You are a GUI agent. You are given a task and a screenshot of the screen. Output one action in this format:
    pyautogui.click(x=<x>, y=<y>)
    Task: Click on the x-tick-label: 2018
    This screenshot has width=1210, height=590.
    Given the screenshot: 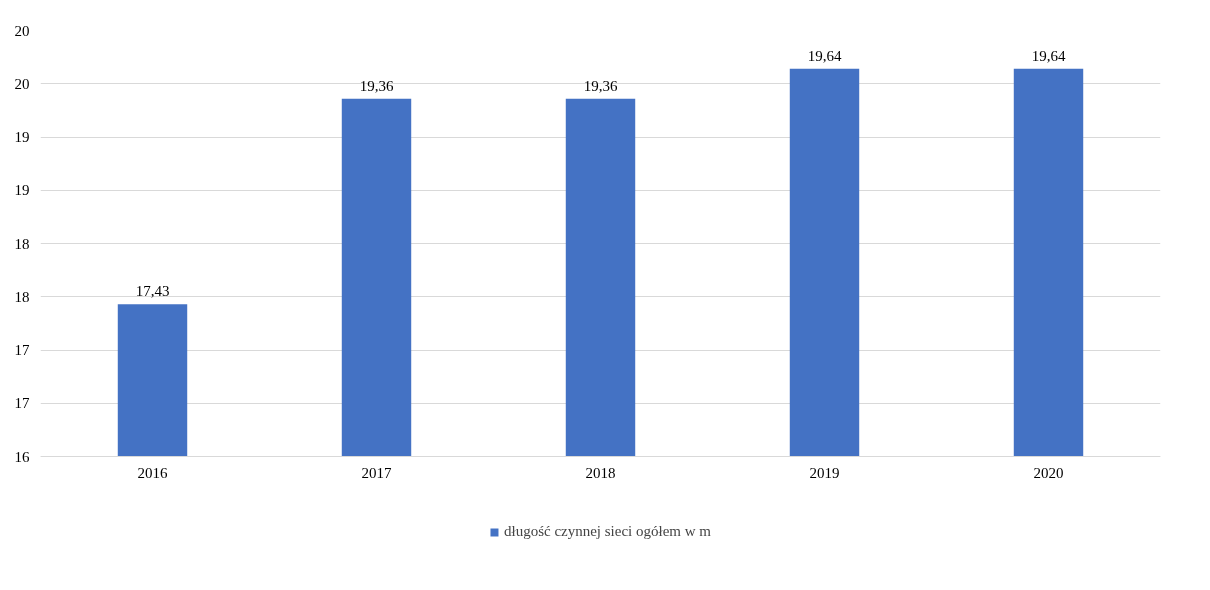 What is the action you would take?
    pyautogui.click(x=600, y=472)
    